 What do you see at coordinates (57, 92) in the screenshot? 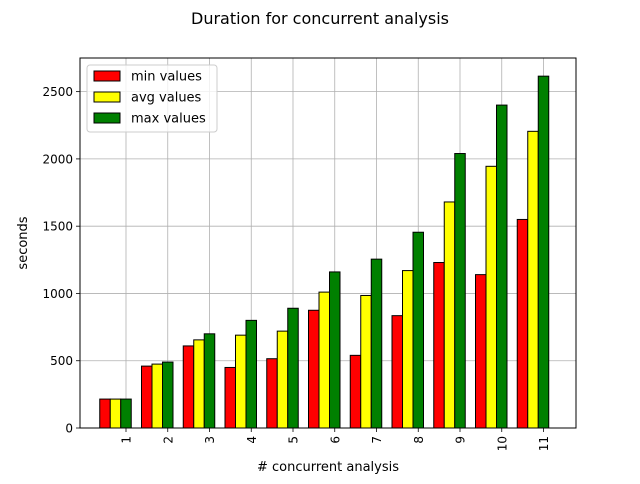
I see `y-tick-label: 2500` at bounding box center [57, 92].